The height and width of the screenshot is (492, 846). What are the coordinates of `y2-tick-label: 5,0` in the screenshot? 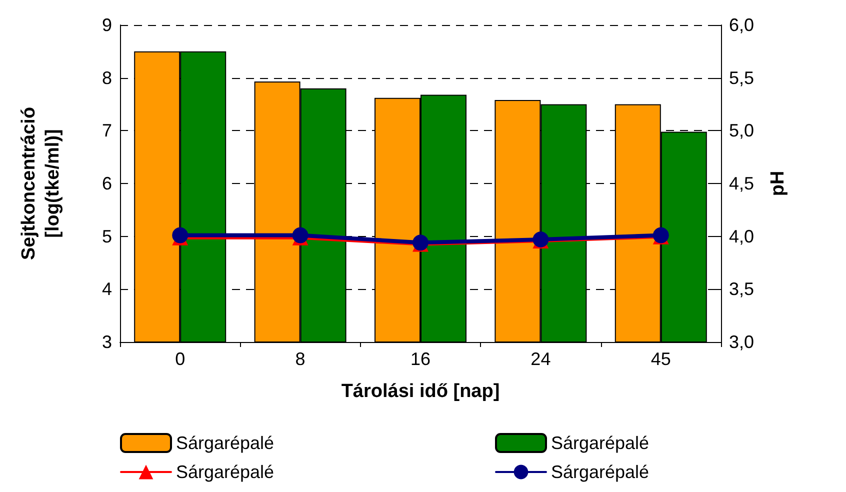 It's located at (741, 130).